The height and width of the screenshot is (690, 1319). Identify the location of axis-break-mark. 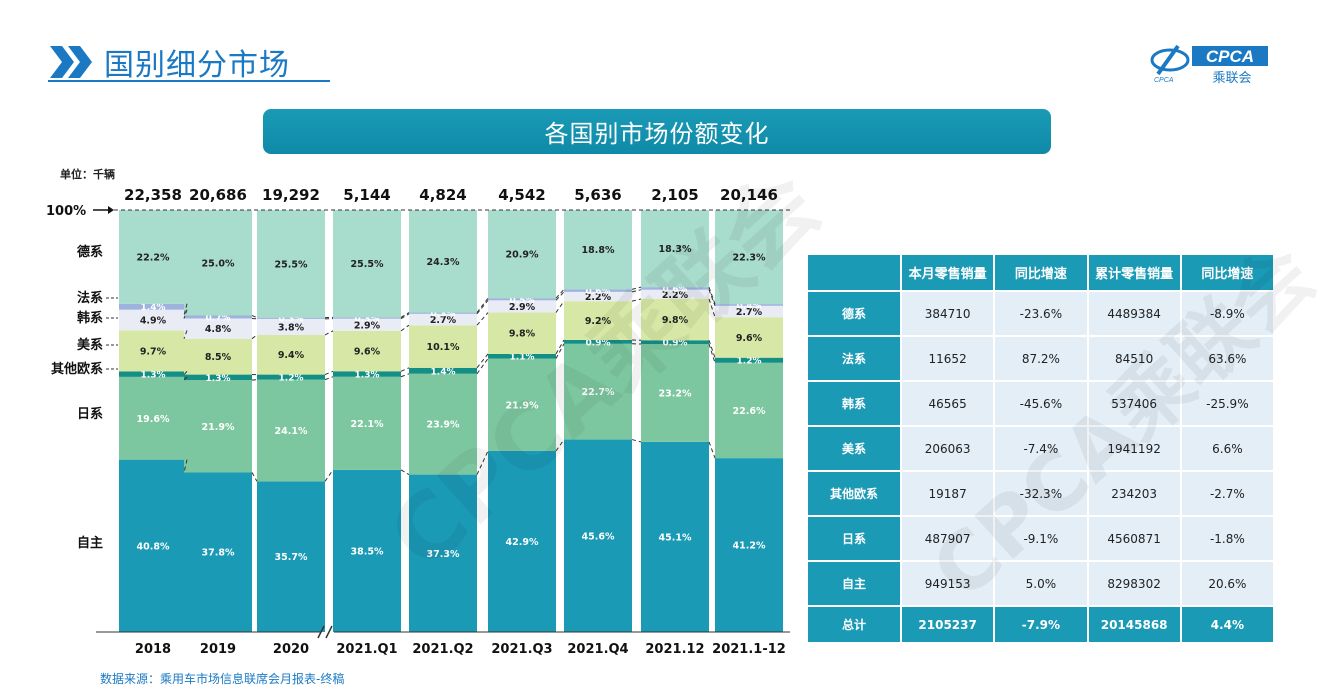
(321, 632).